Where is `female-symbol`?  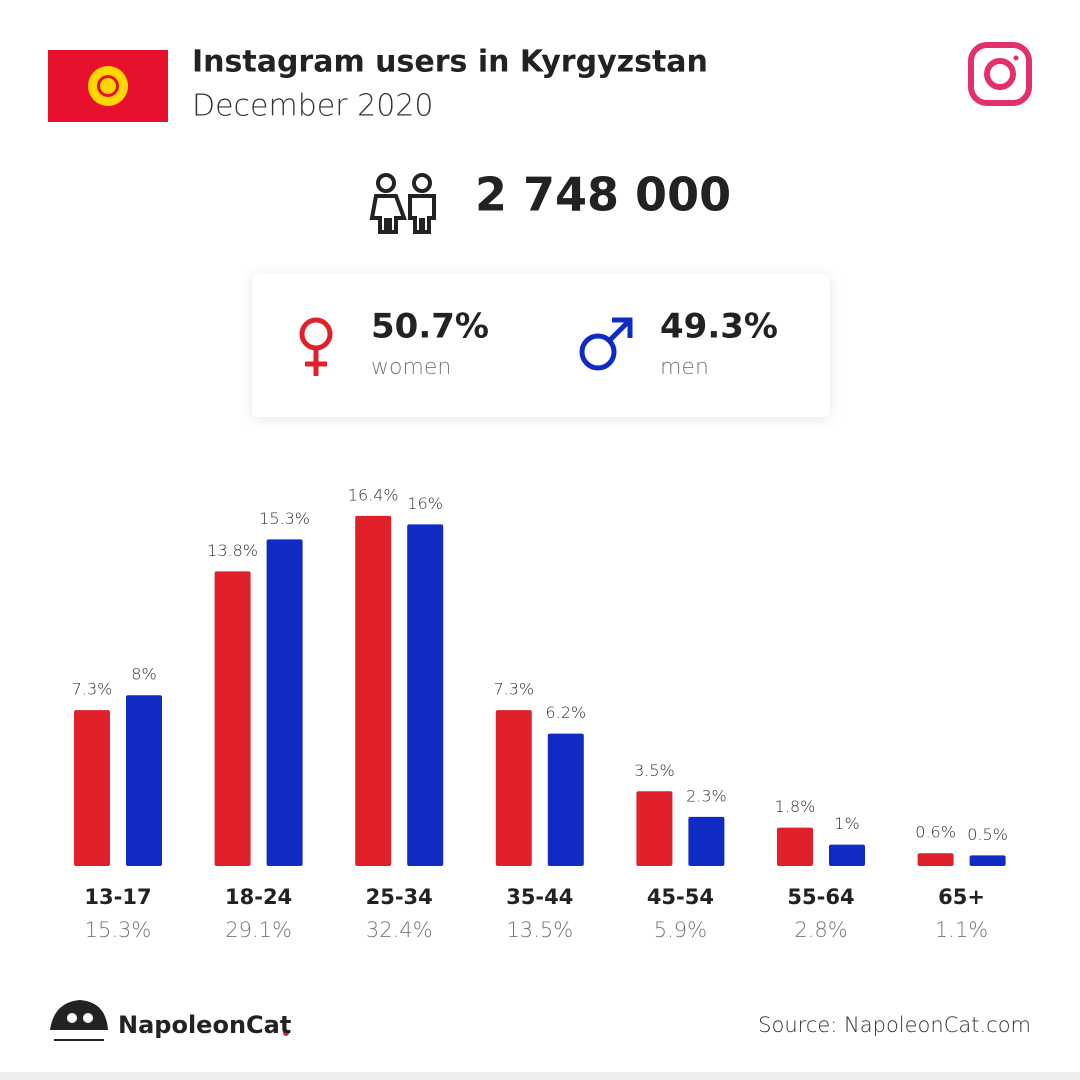
female-symbol is located at coordinates (316, 346).